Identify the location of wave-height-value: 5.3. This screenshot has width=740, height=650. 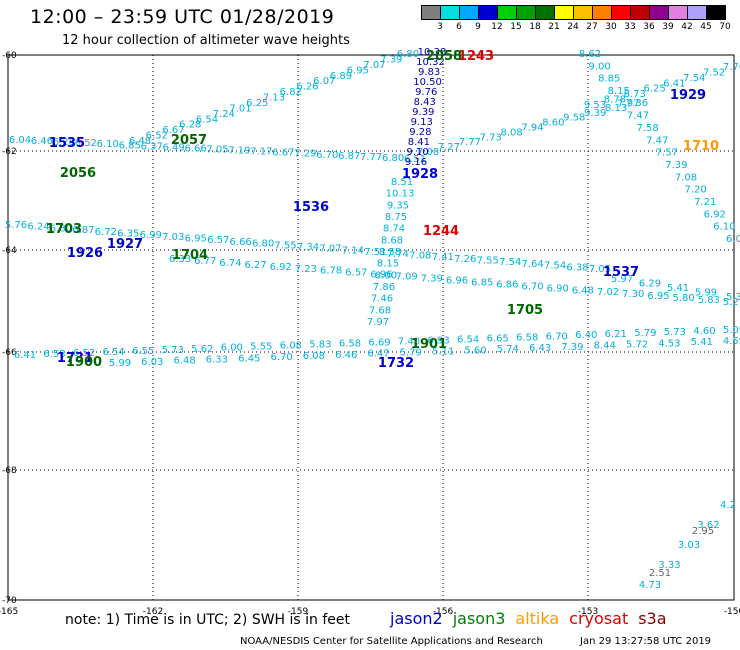
(733, 297).